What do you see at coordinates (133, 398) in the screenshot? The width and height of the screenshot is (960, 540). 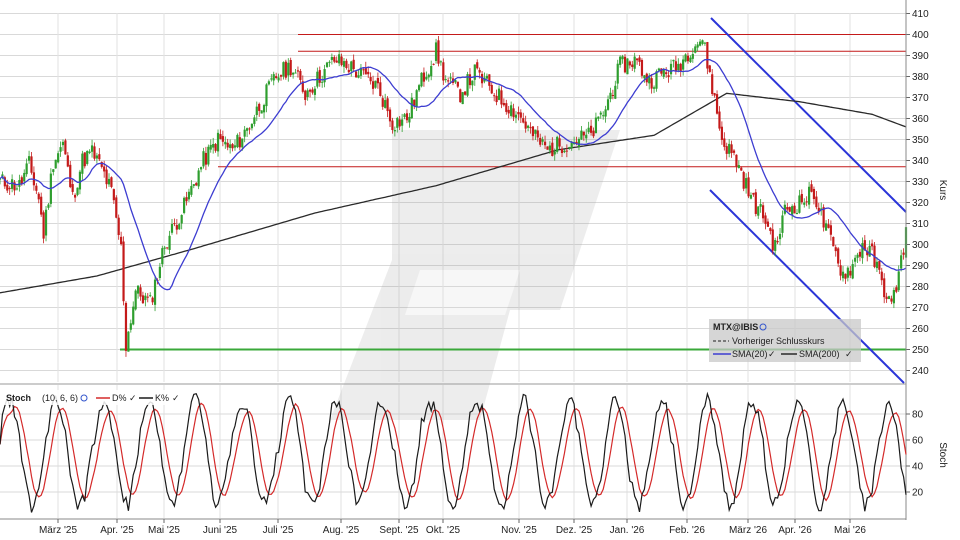 I see `d-check-icon: ✓` at bounding box center [133, 398].